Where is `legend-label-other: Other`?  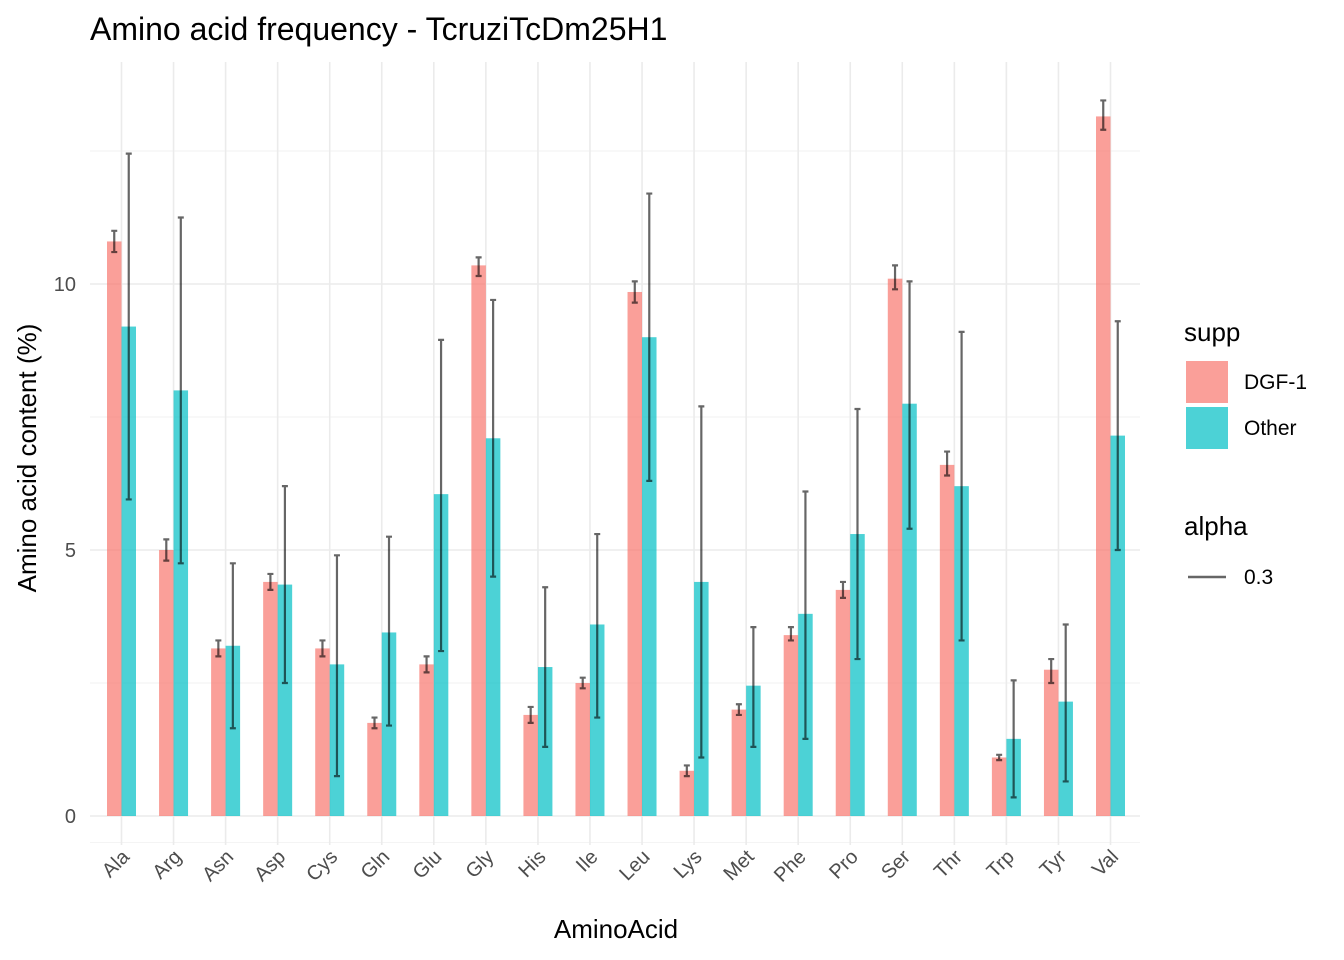
legend-label-other: Other is located at coordinates (1270, 428).